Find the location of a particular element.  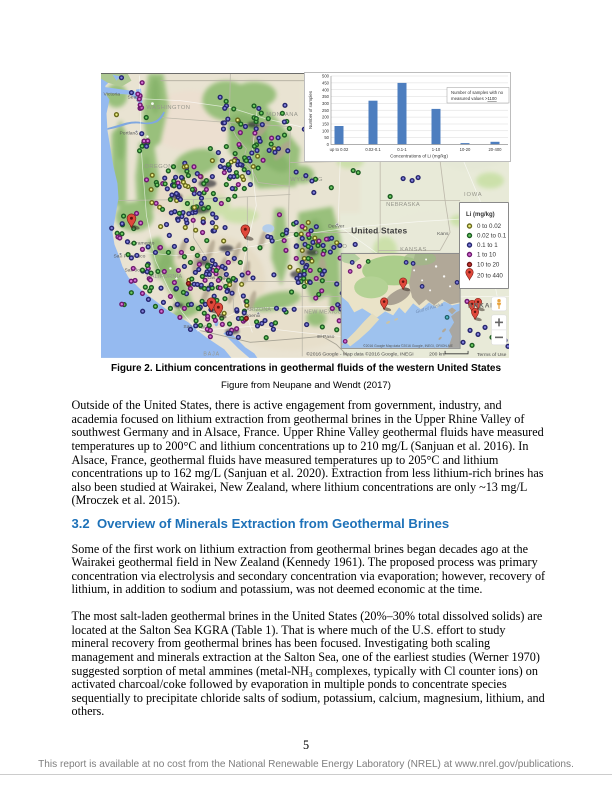

svg-text: 450 is located at coordinates (326, 83).